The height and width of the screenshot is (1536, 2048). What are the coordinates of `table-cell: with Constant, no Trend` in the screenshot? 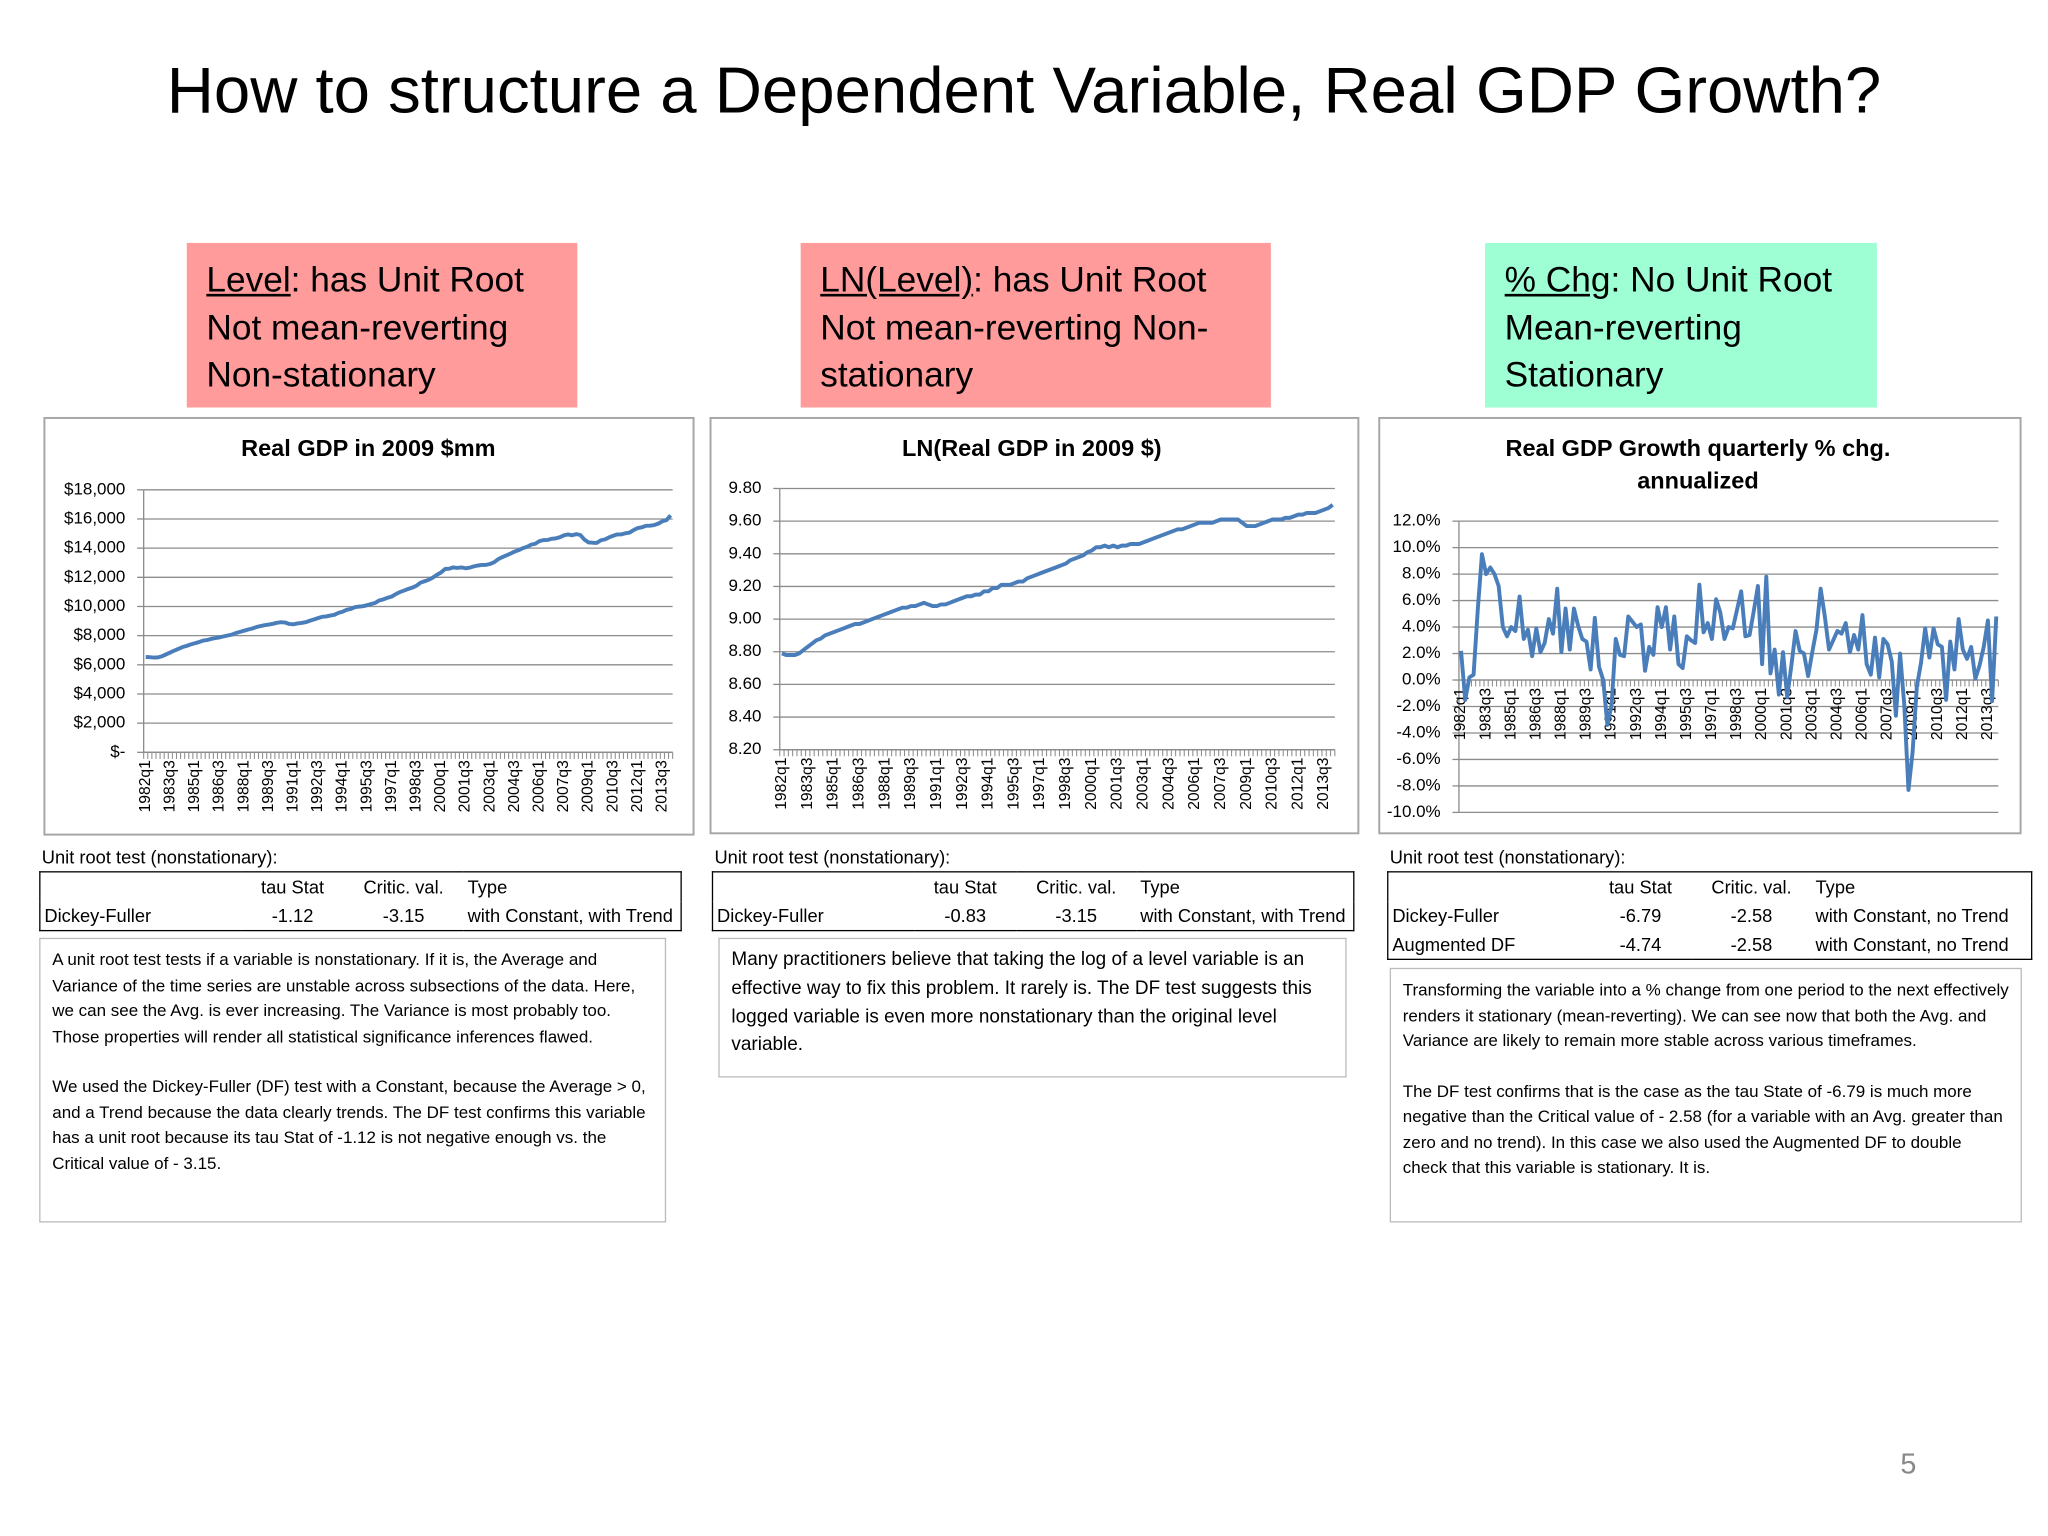 It's located at (1912, 944).